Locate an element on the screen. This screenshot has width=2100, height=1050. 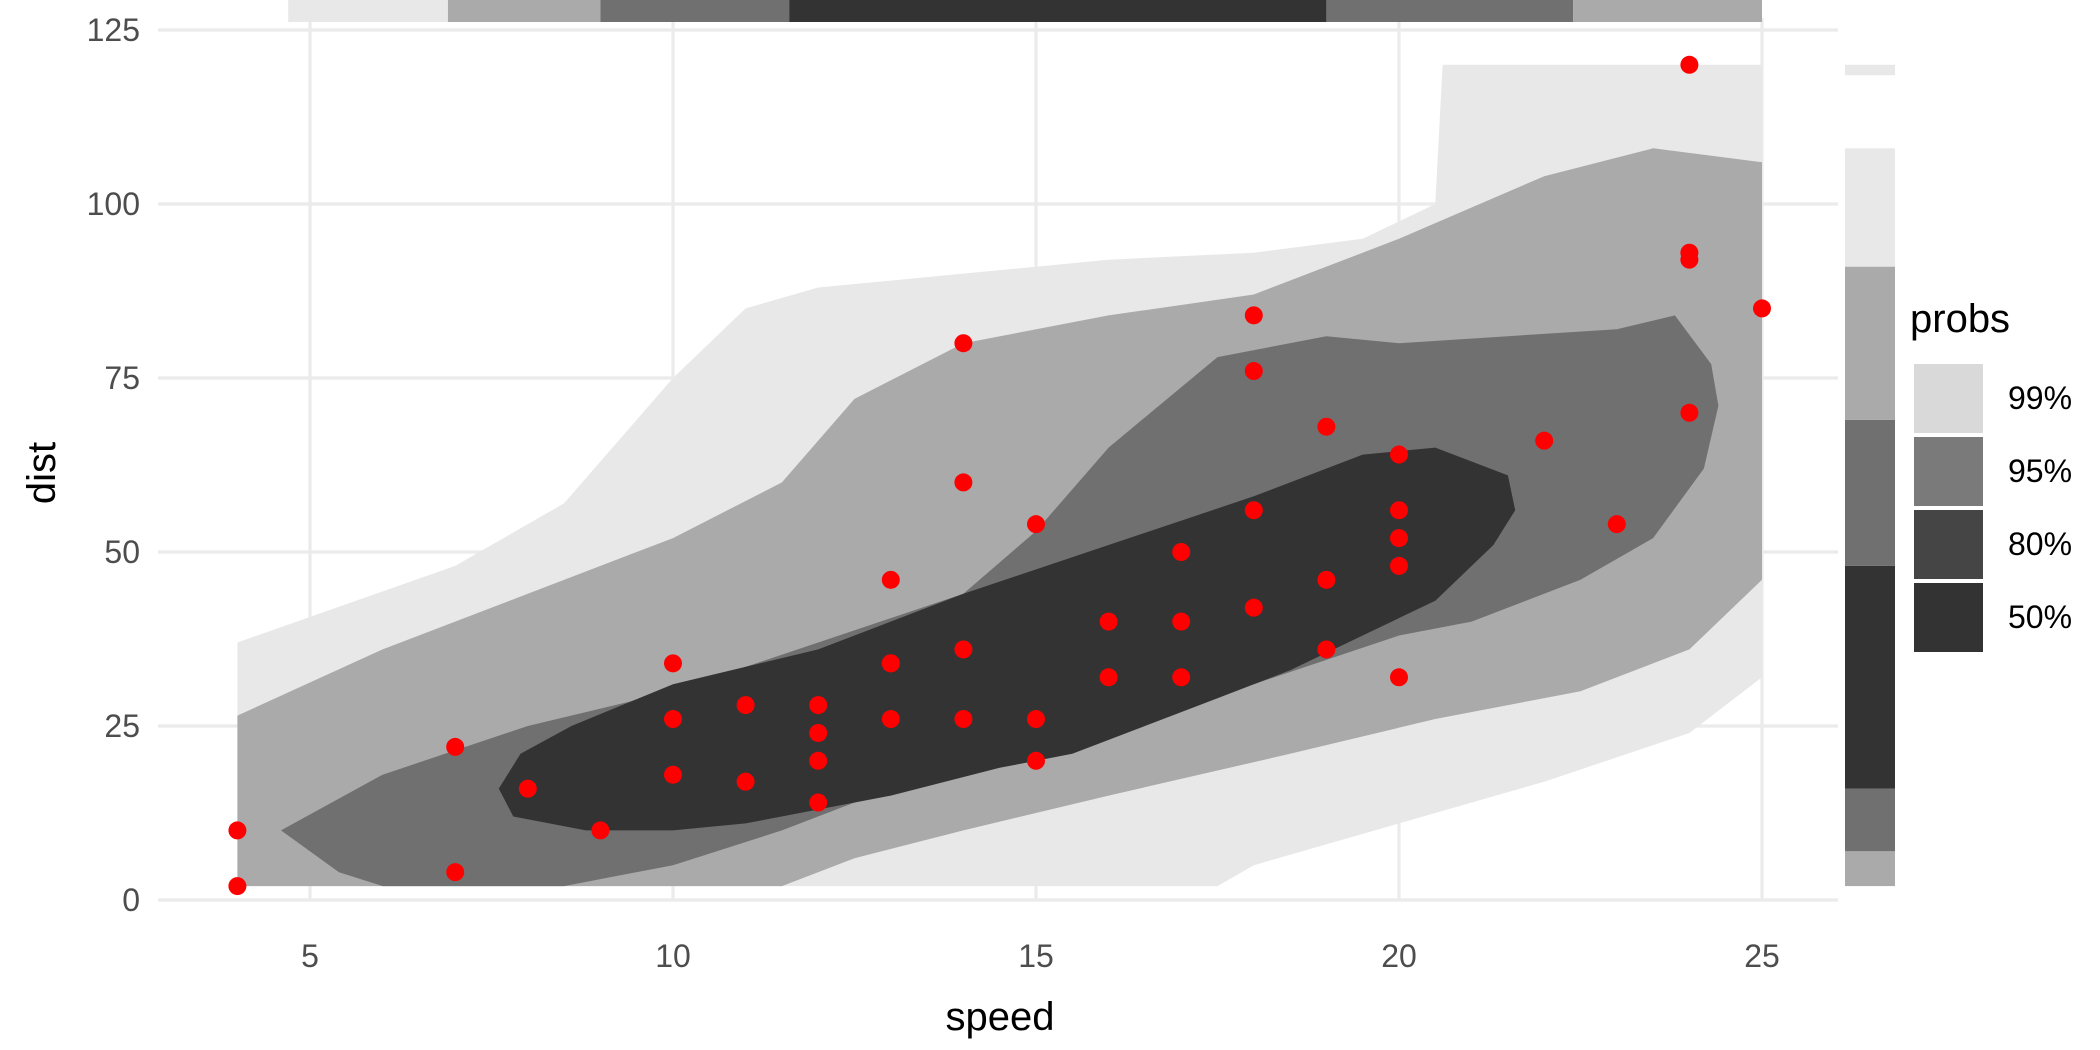
legend-title: probs is located at coordinates (1960, 319).